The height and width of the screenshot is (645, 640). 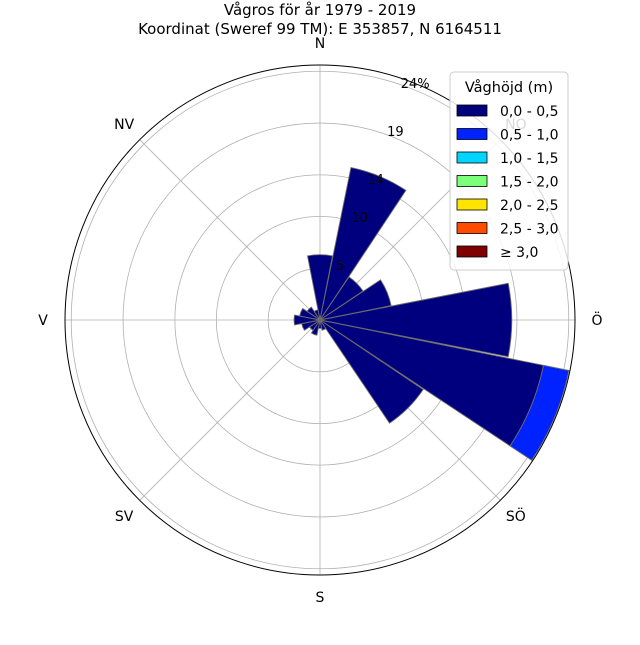 I want to click on direction-label: V, so click(x=43, y=321).